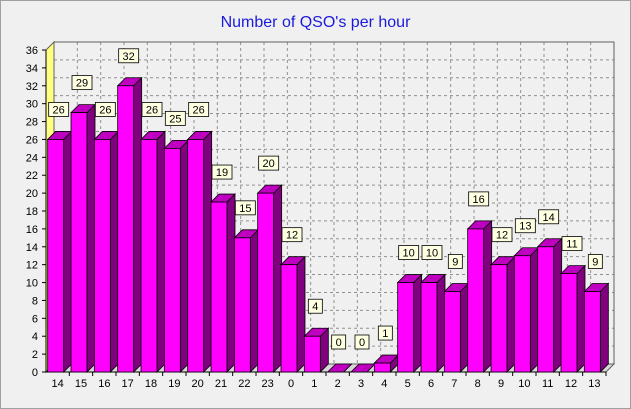 The height and width of the screenshot is (409, 631). I want to click on x-tick-label: 13, so click(594, 384).